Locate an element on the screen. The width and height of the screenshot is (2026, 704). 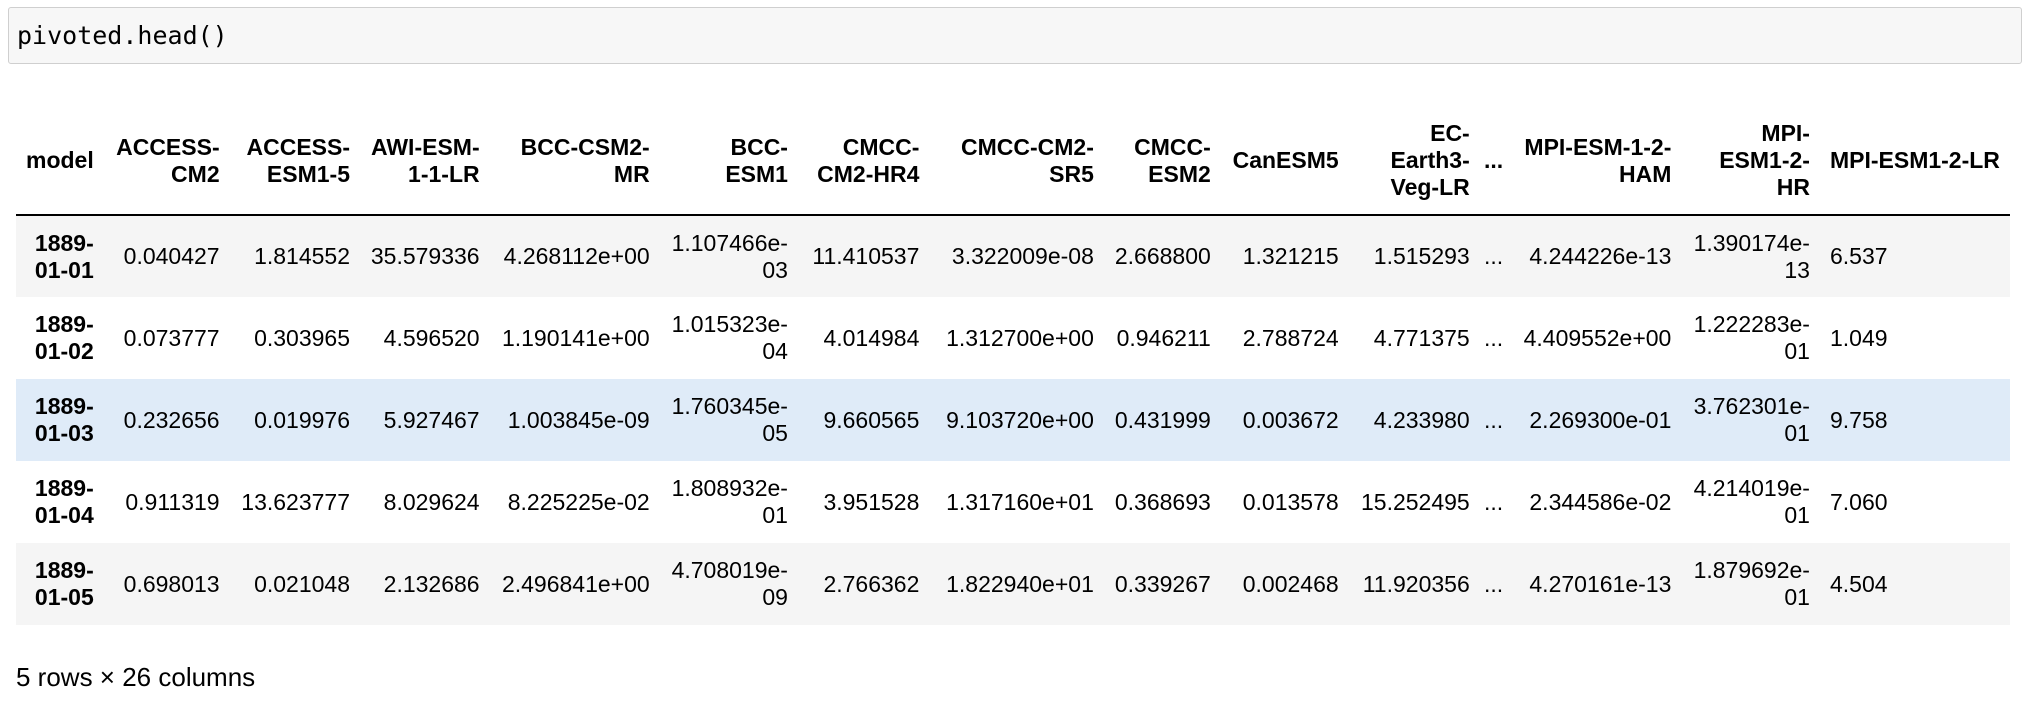
table-cell: 0.003672 is located at coordinates (1290, 419).